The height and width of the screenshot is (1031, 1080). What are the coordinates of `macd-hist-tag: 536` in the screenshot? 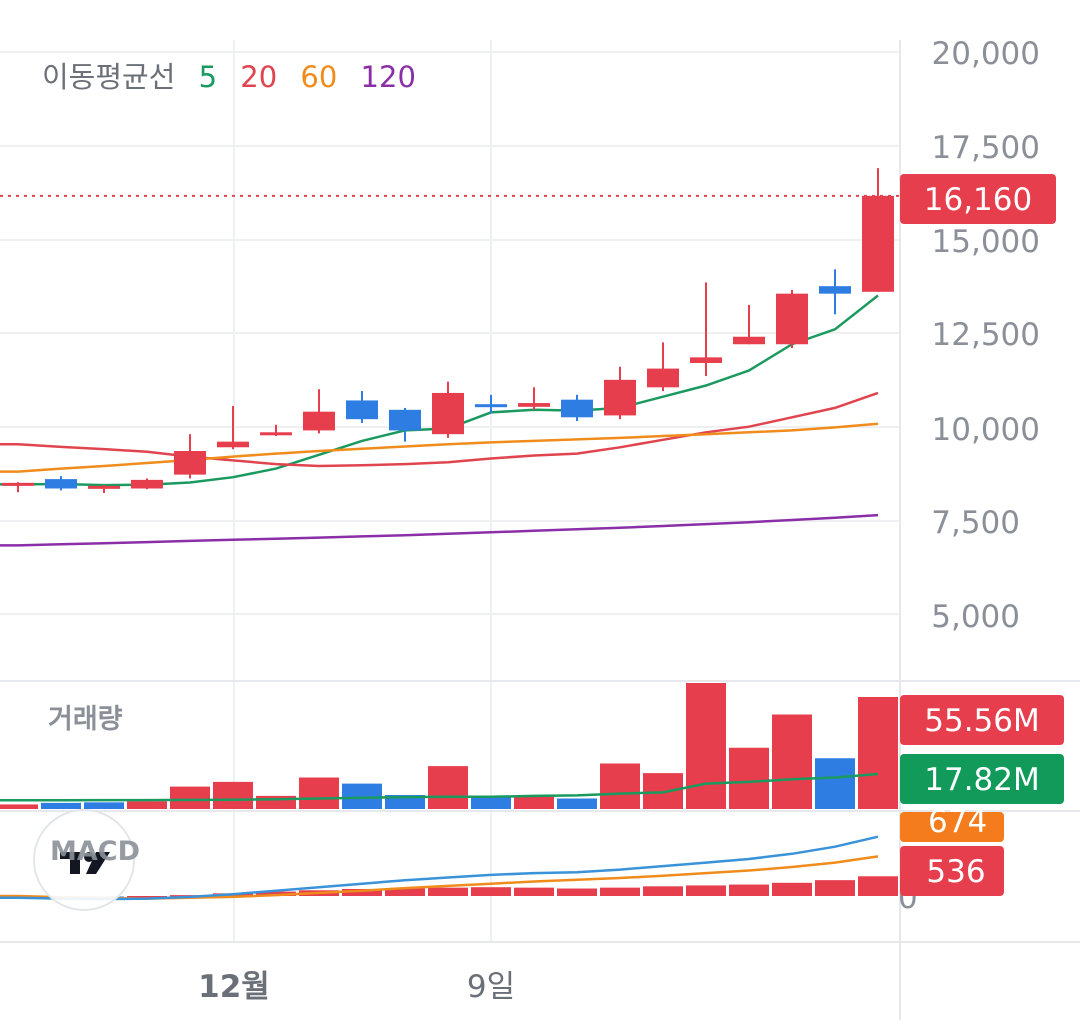 It's located at (952, 871).